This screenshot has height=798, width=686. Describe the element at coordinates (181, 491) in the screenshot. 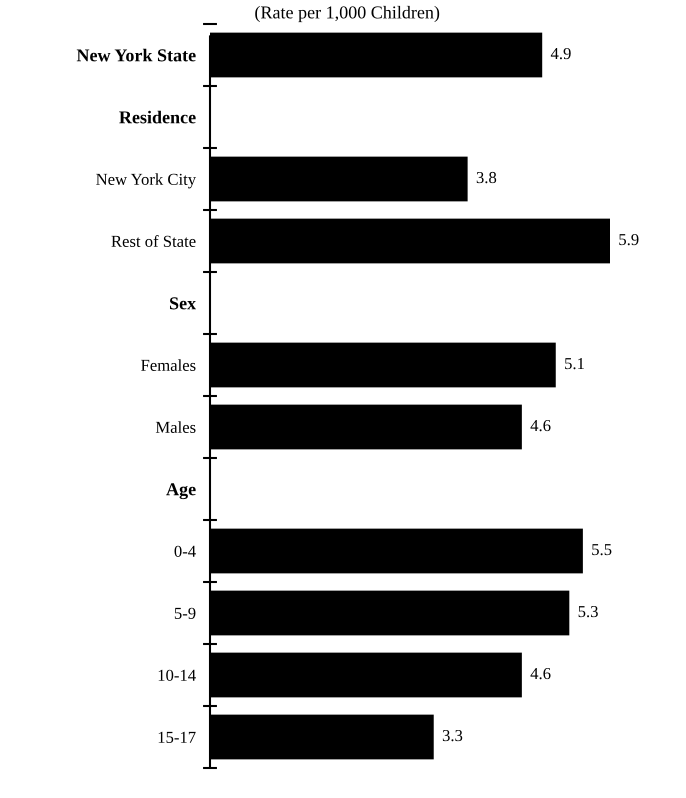

I see `y-tick-label: Age` at that location.